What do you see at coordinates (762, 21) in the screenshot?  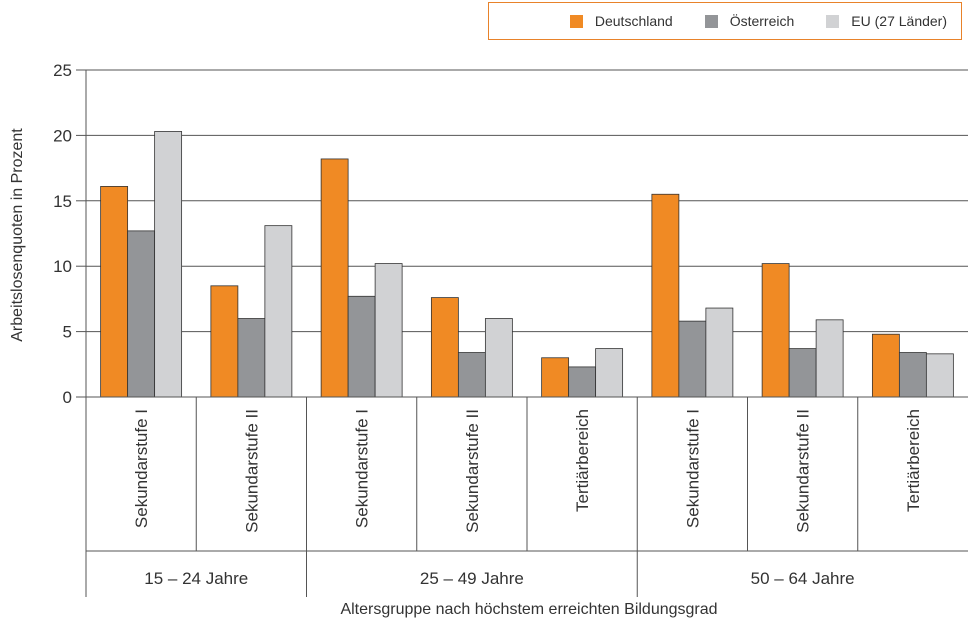 I see `legend-label: Österreich` at bounding box center [762, 21].